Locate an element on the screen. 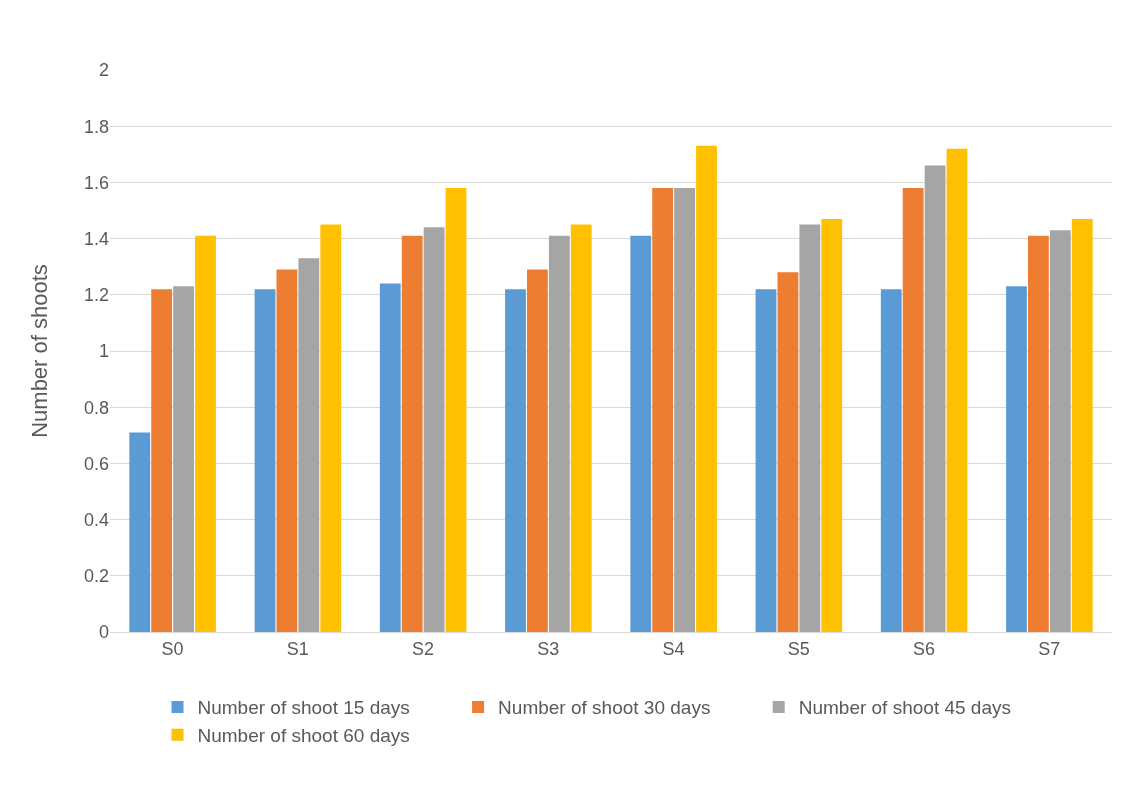 The width and height of the screenshot is (1127, 812). x-tick-label: S2 is located at coordinates (423, 648).